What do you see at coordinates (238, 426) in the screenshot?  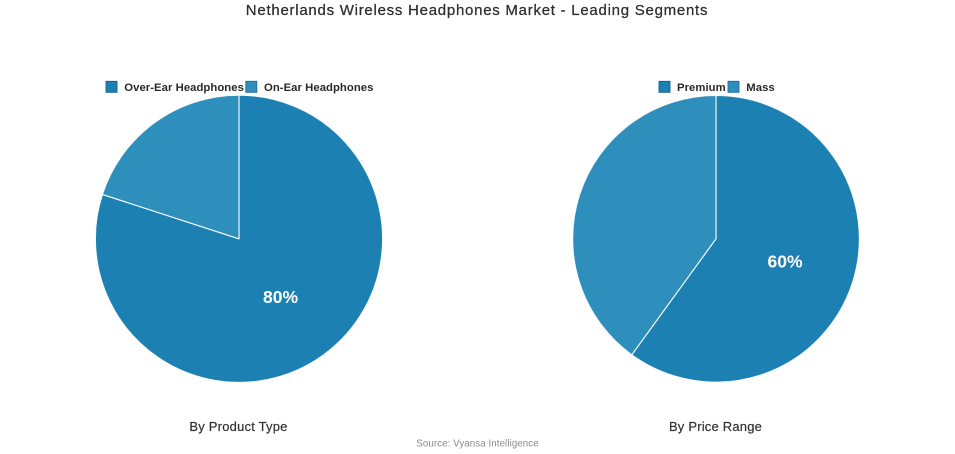 I see `svg-text: By Product Type` at bounding box center [238, 426].